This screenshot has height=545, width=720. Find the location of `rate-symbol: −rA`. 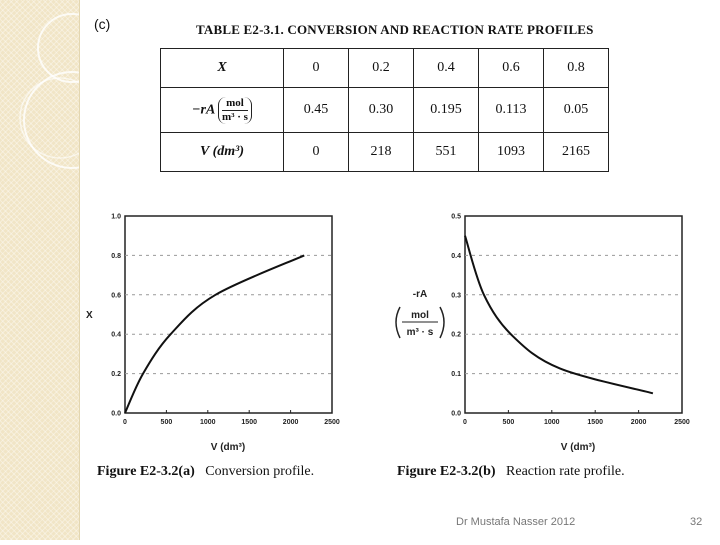

rate-symbol: −rA is located at coordinates (203, 110).